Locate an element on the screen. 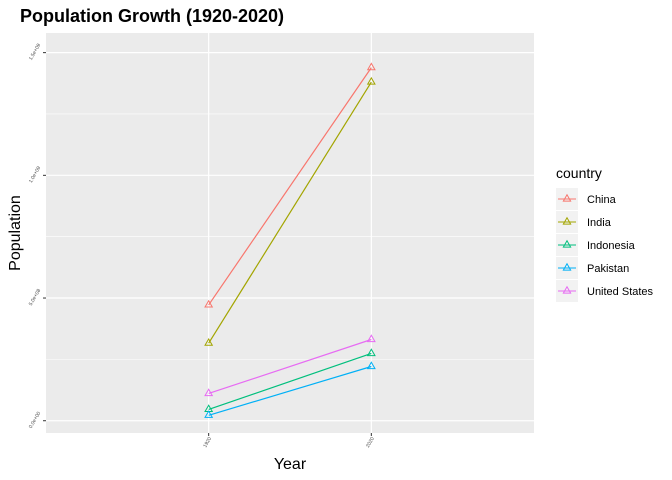 Image resolution: width=672 pixels, height=480 pixels. y-tick-labels: 0.0e+00 5.0e+08 1.0e+09 1.5e+09 is located at coordinates (35, 236).